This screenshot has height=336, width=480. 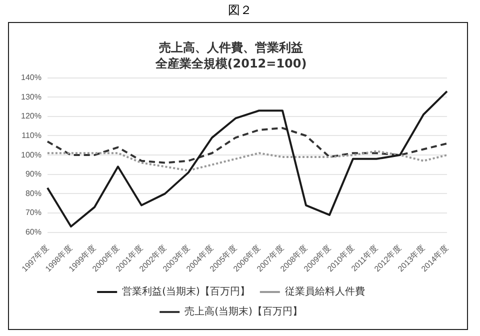 I want to click on y-tick-label: 130%, so click(x=31, y=97).